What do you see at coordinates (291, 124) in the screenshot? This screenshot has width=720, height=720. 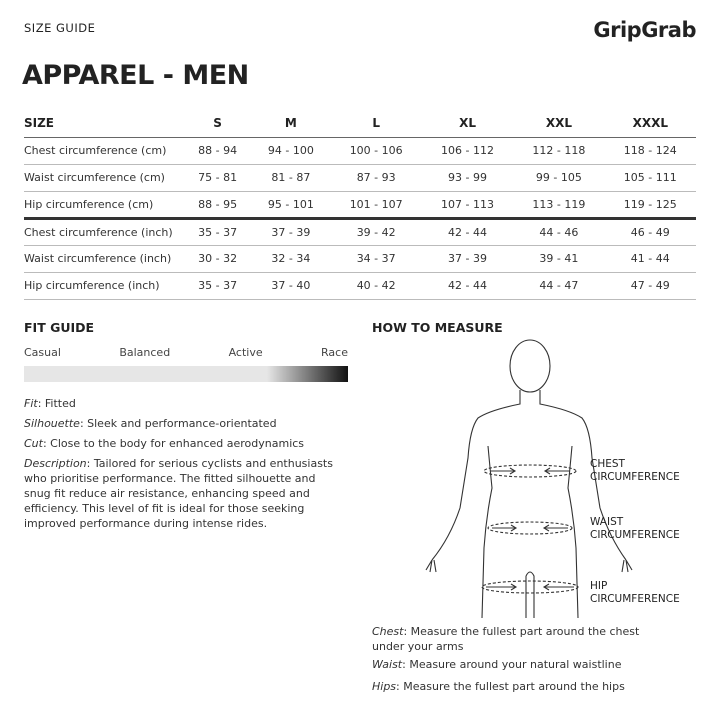 I see `col-header: M` at bounding box center [291, 124].